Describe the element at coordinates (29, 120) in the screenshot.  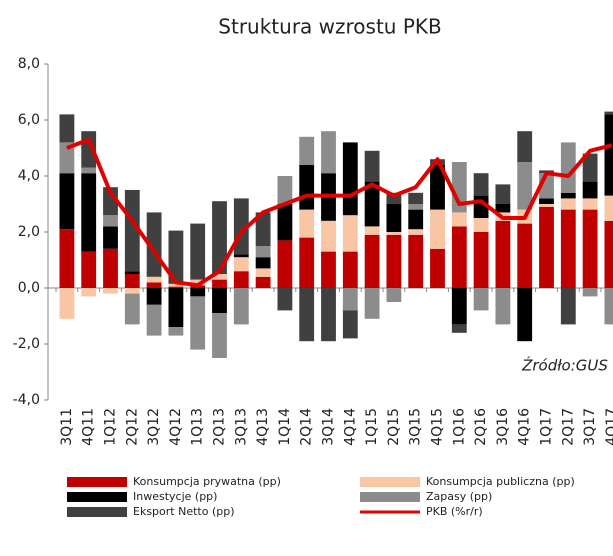
I see `y-tick-label: 6,0` at that location.